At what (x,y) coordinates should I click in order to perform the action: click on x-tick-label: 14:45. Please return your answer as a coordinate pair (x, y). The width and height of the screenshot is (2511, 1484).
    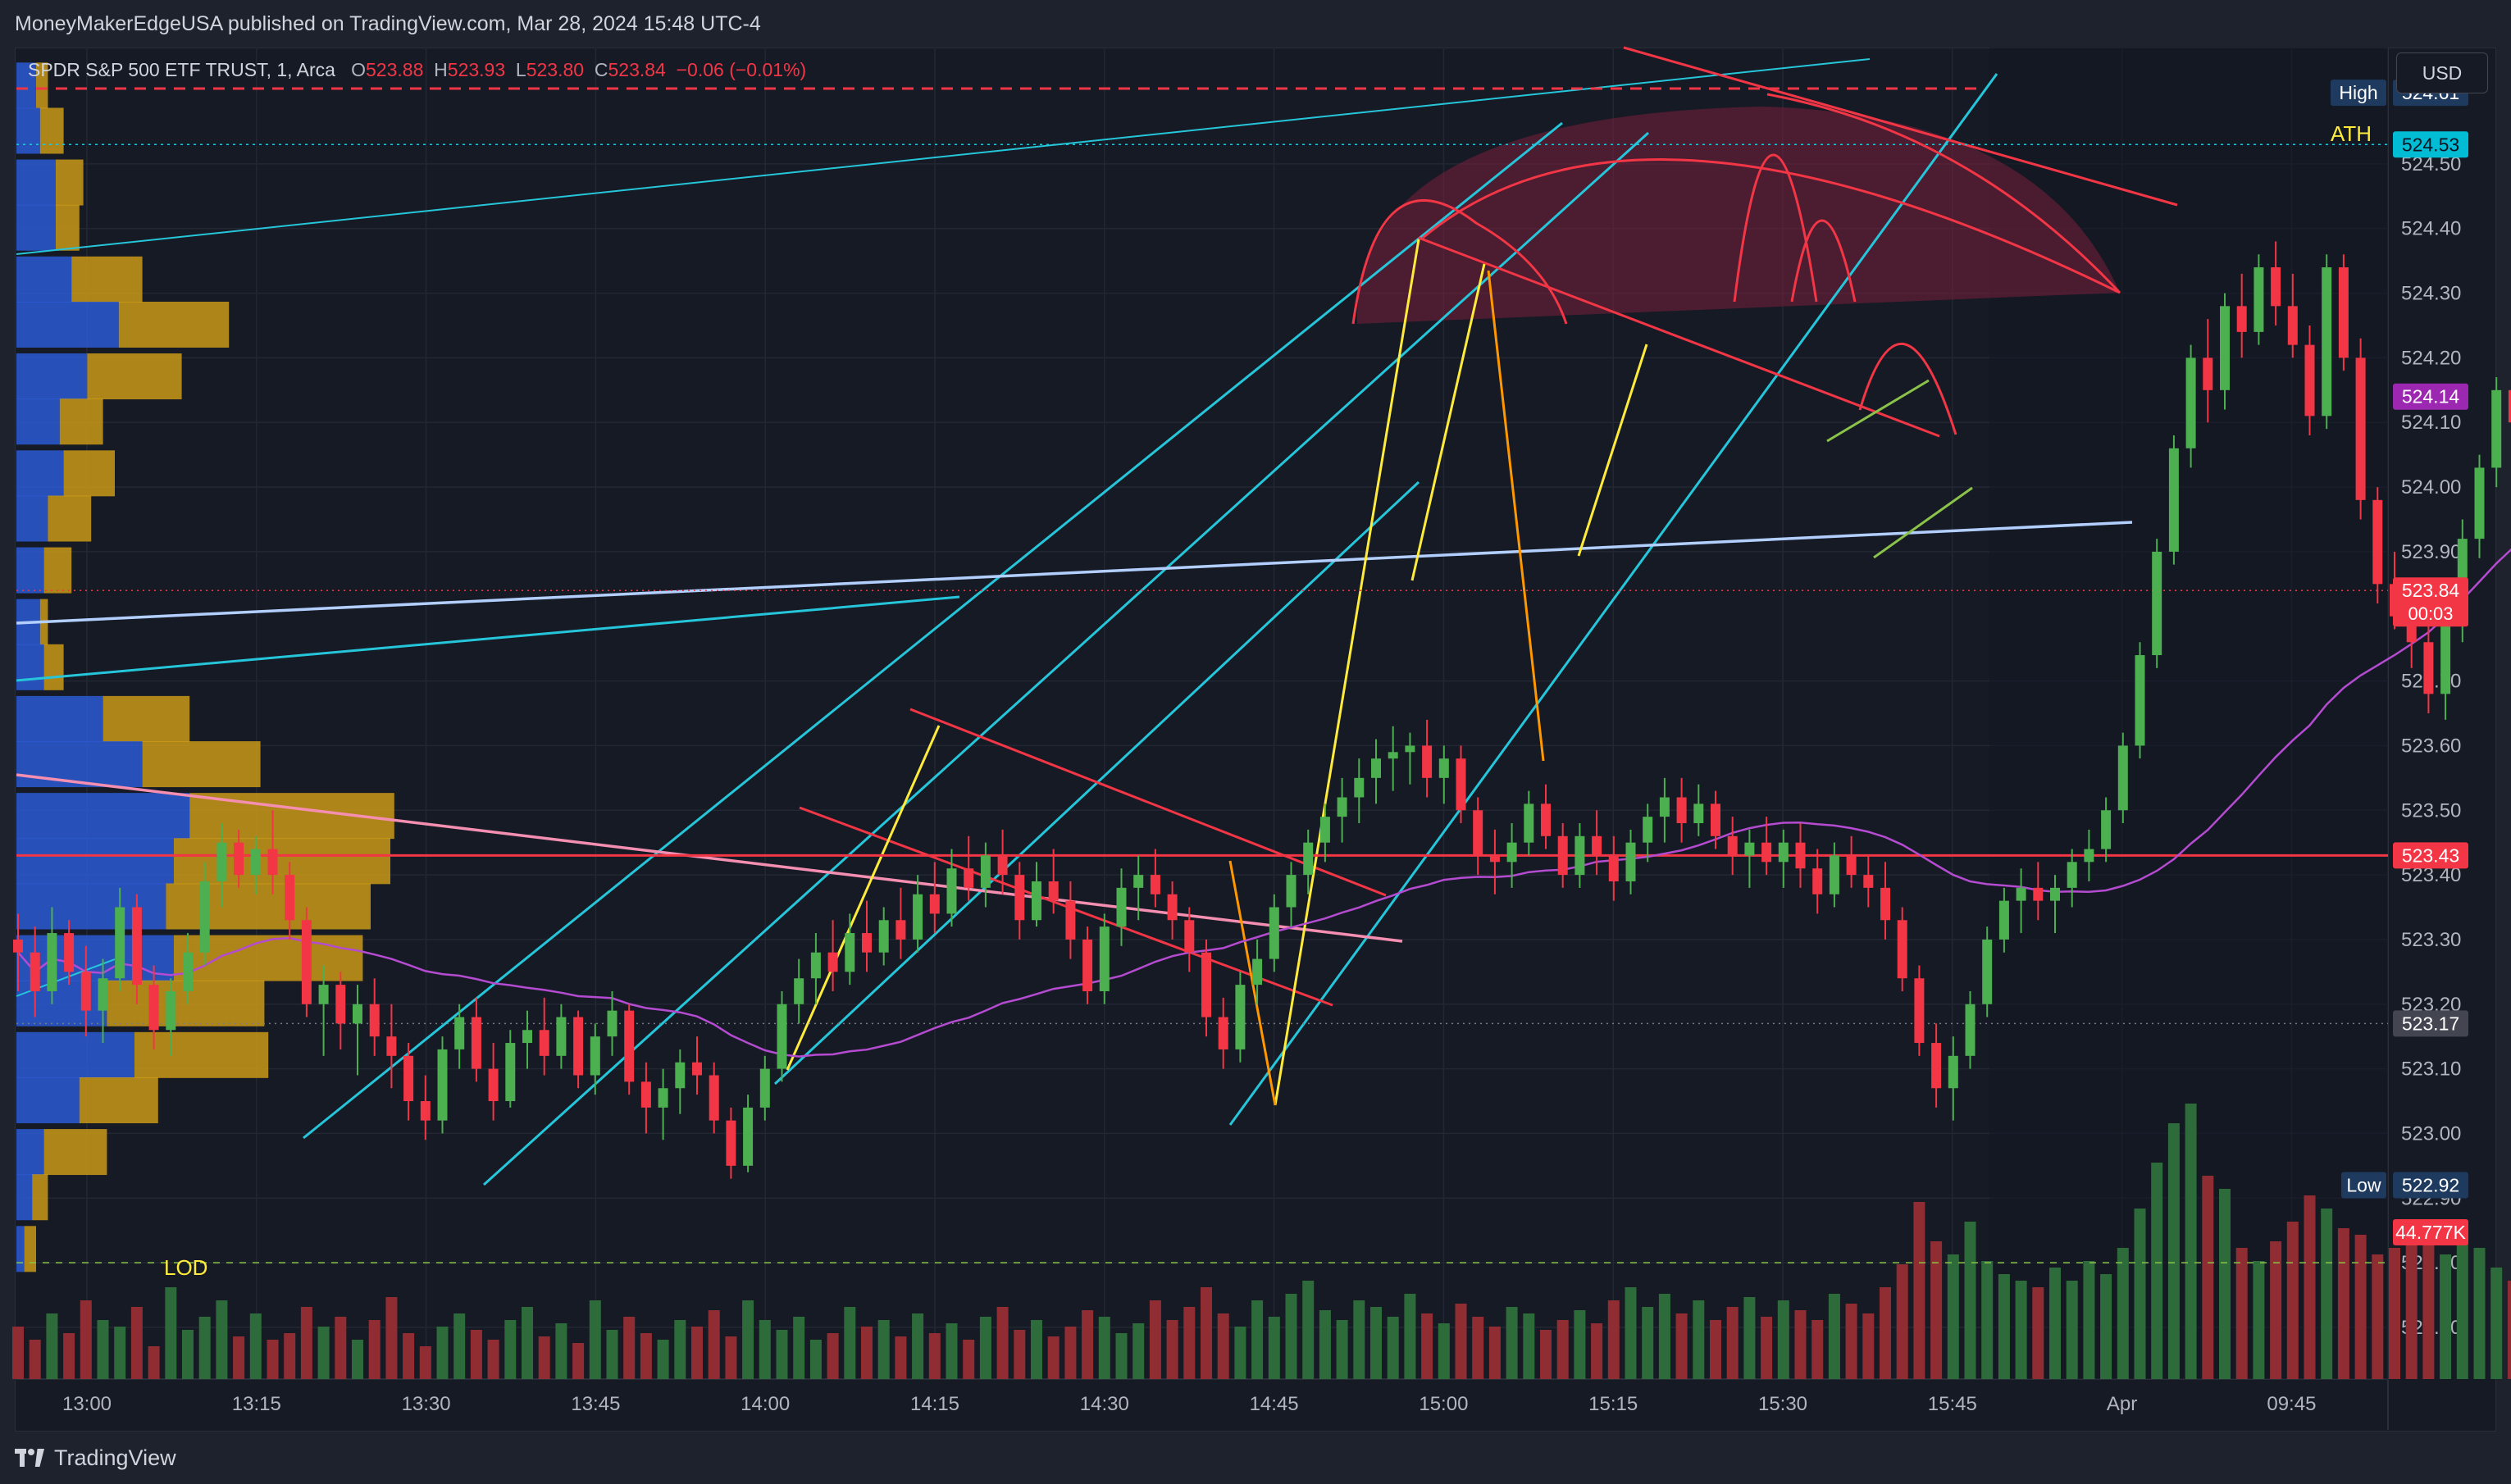
    Looking at the image, I should click on (1274, 1404).